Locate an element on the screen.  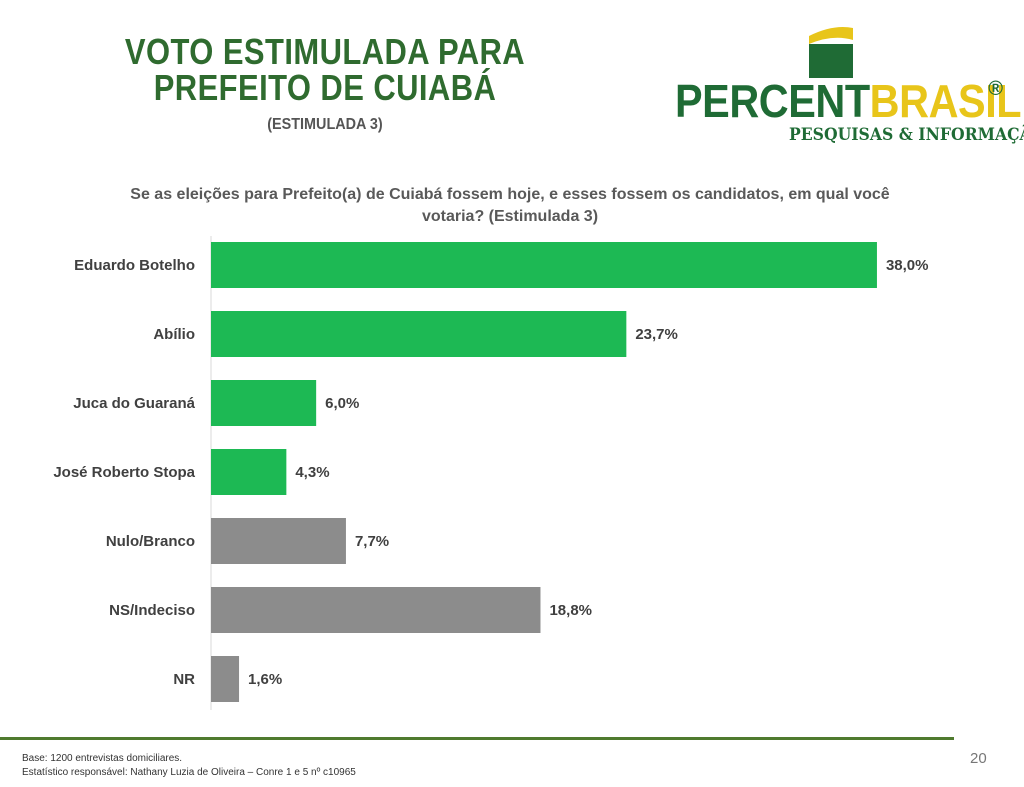
value-label: 38,0% is located at coordinates (907, 265).